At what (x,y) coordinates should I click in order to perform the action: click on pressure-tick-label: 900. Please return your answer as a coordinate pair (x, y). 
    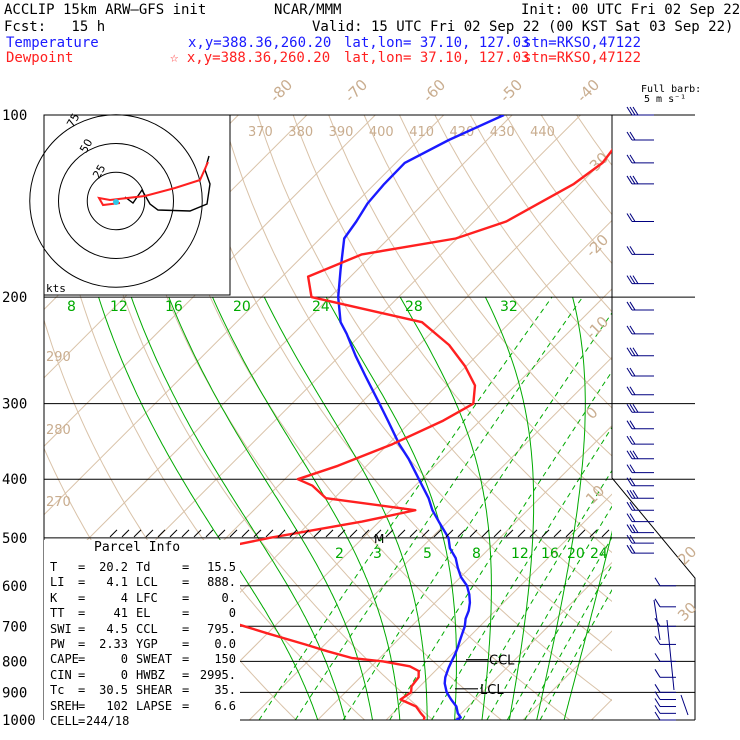
    Looking at the image, I should click on (14, 693).